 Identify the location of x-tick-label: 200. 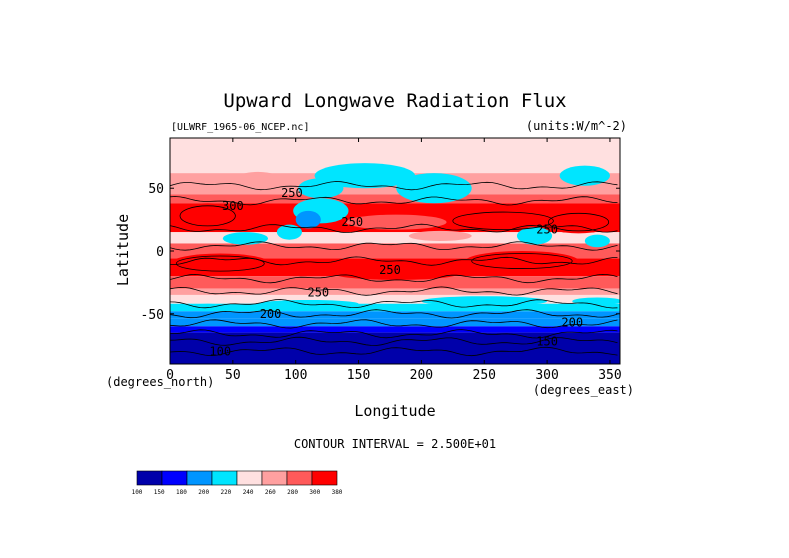
(421, 375).